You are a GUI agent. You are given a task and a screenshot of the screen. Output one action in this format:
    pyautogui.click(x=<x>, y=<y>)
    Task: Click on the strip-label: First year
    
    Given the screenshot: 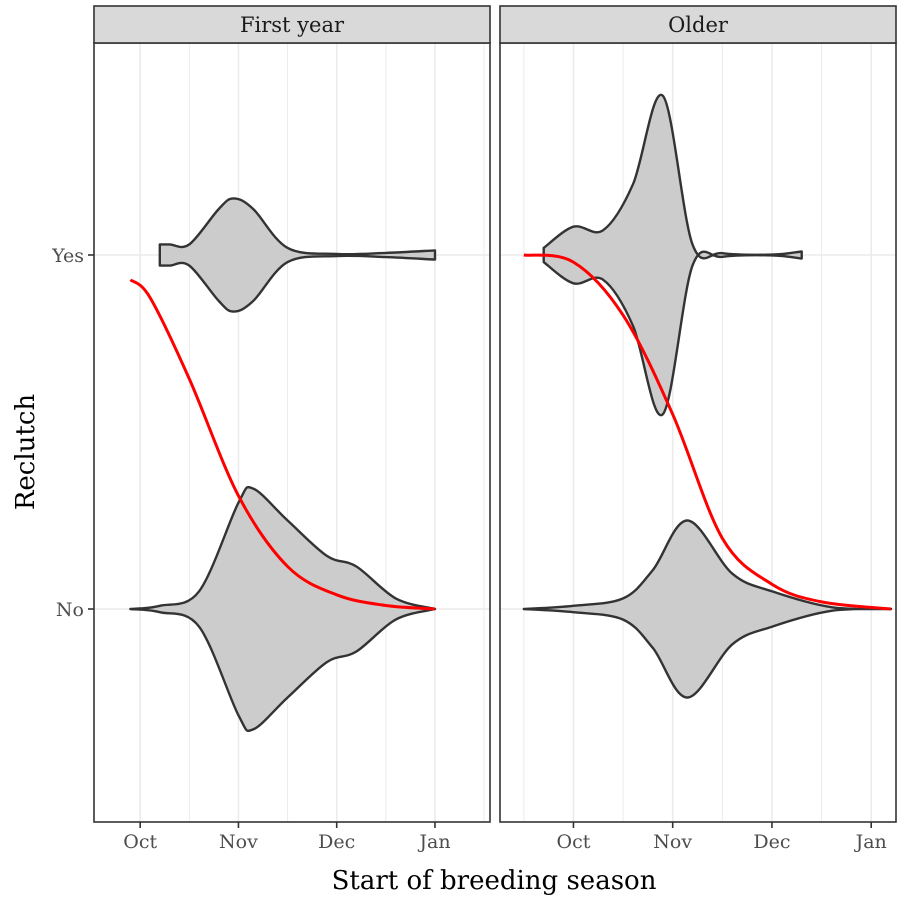 What is the action you would take?
    pyautogui.click(x=292, y=25)
    